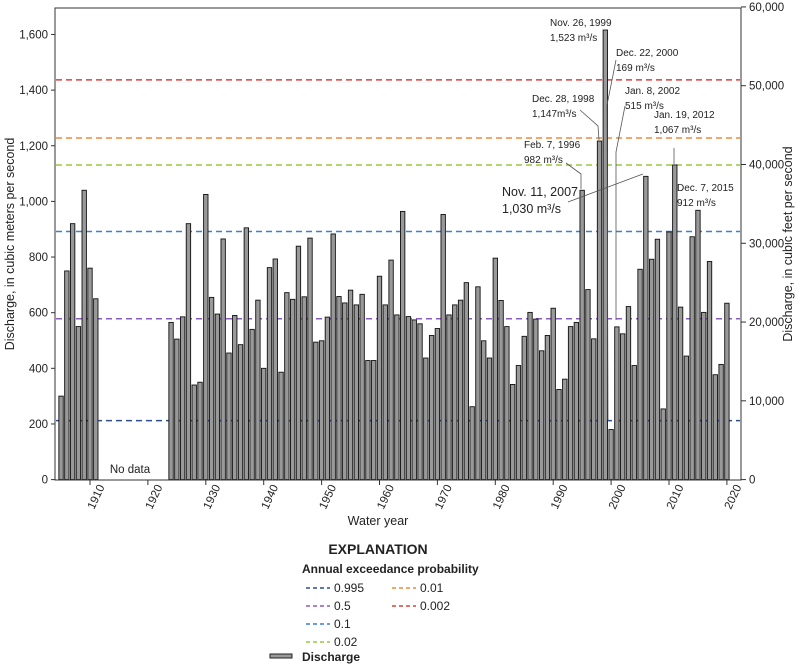  Describe the element at coordinates (213, 497) in the screenshot. I see `x-tick-label: 1930` at that location.